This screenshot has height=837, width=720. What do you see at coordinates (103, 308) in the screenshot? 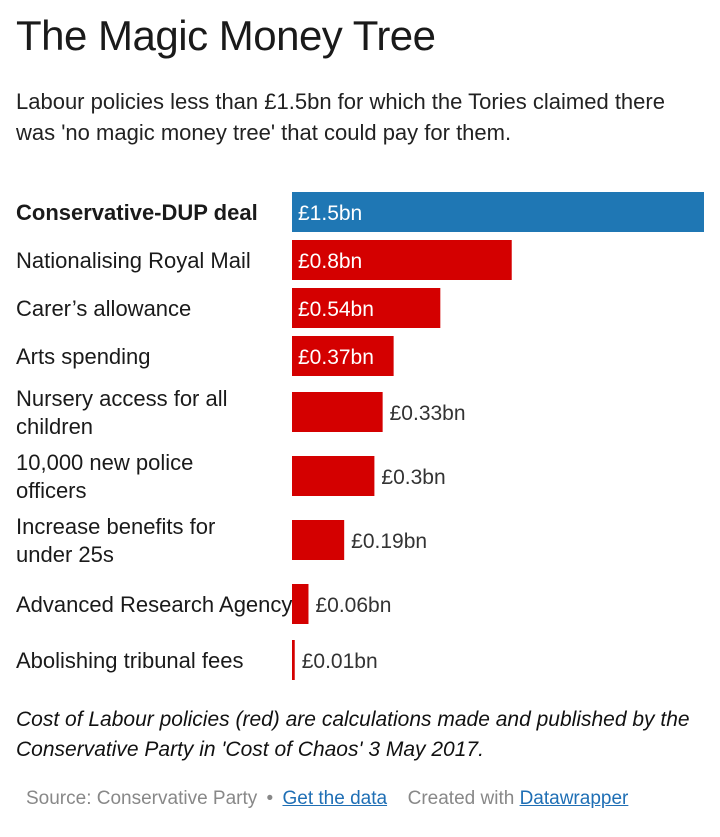
I see `category-label: Carer’s allowance` at bounding box center [103, 308].